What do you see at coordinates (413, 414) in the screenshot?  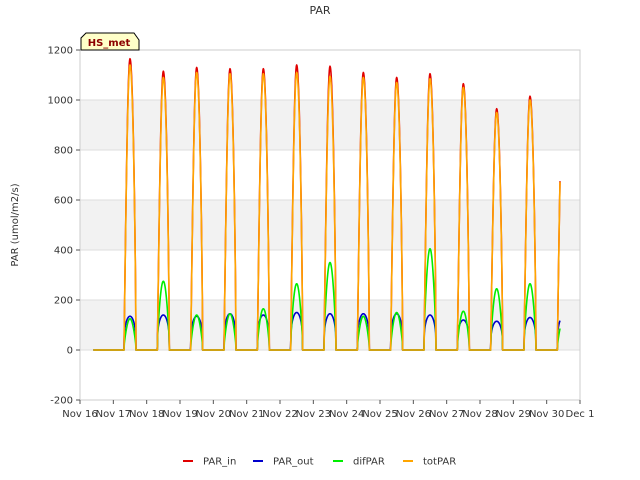 I see `x-tick-label: Nov 26` at bounding box center [413, 414].